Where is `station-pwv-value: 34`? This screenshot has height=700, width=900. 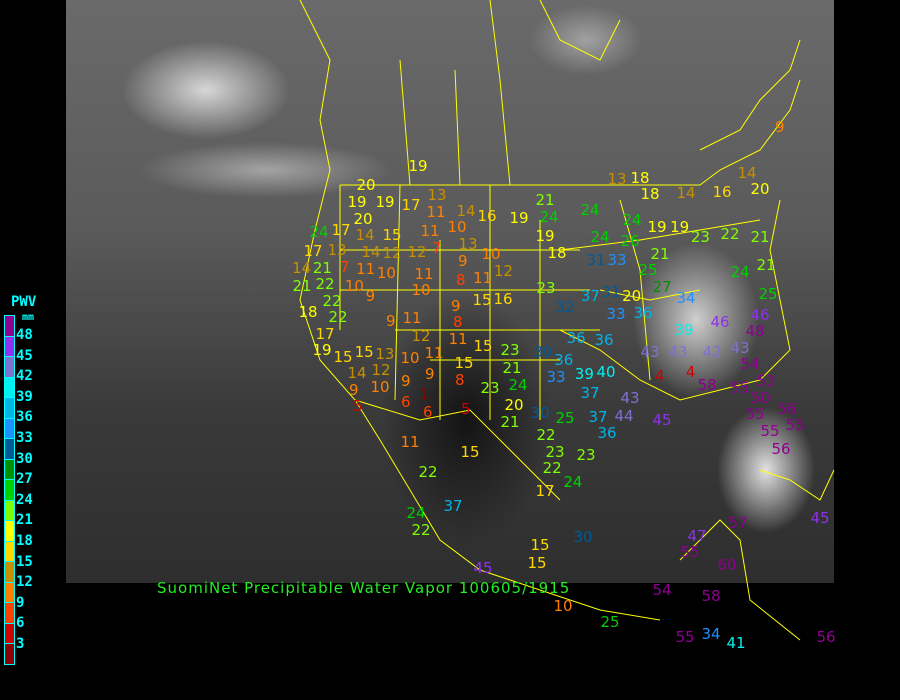 station-pwv-value: 34 is located at coordinates (711, 633).